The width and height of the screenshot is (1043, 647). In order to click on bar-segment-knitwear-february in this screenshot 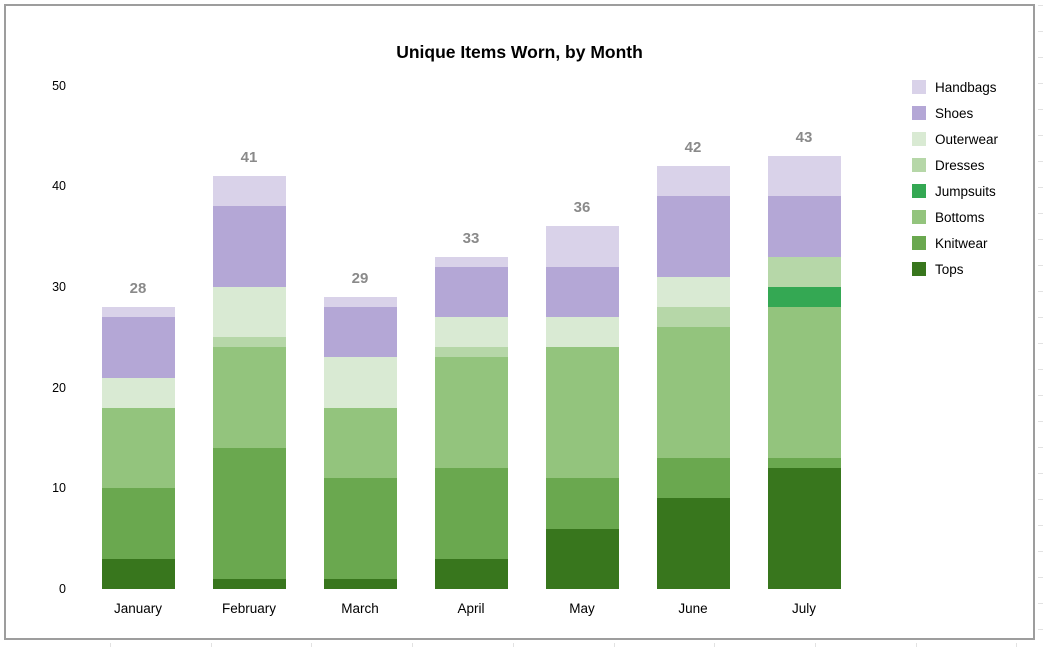, I will do `click(249, 513)`.